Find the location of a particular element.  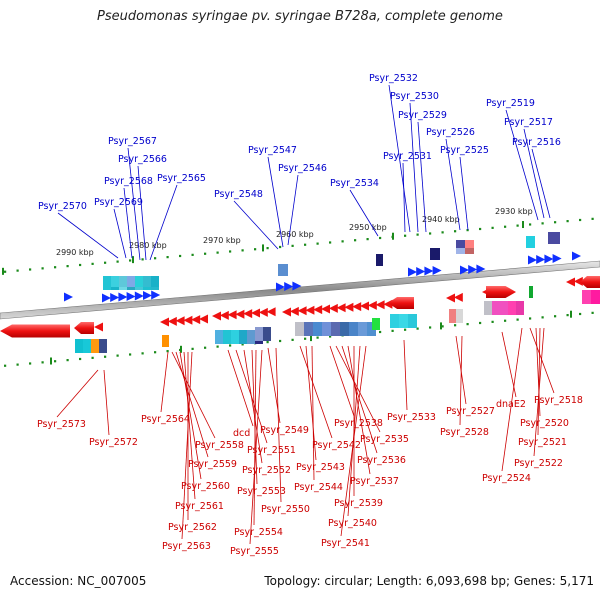

gene-label-forward: Psyr_2534 is located at coordinates (354, 183).